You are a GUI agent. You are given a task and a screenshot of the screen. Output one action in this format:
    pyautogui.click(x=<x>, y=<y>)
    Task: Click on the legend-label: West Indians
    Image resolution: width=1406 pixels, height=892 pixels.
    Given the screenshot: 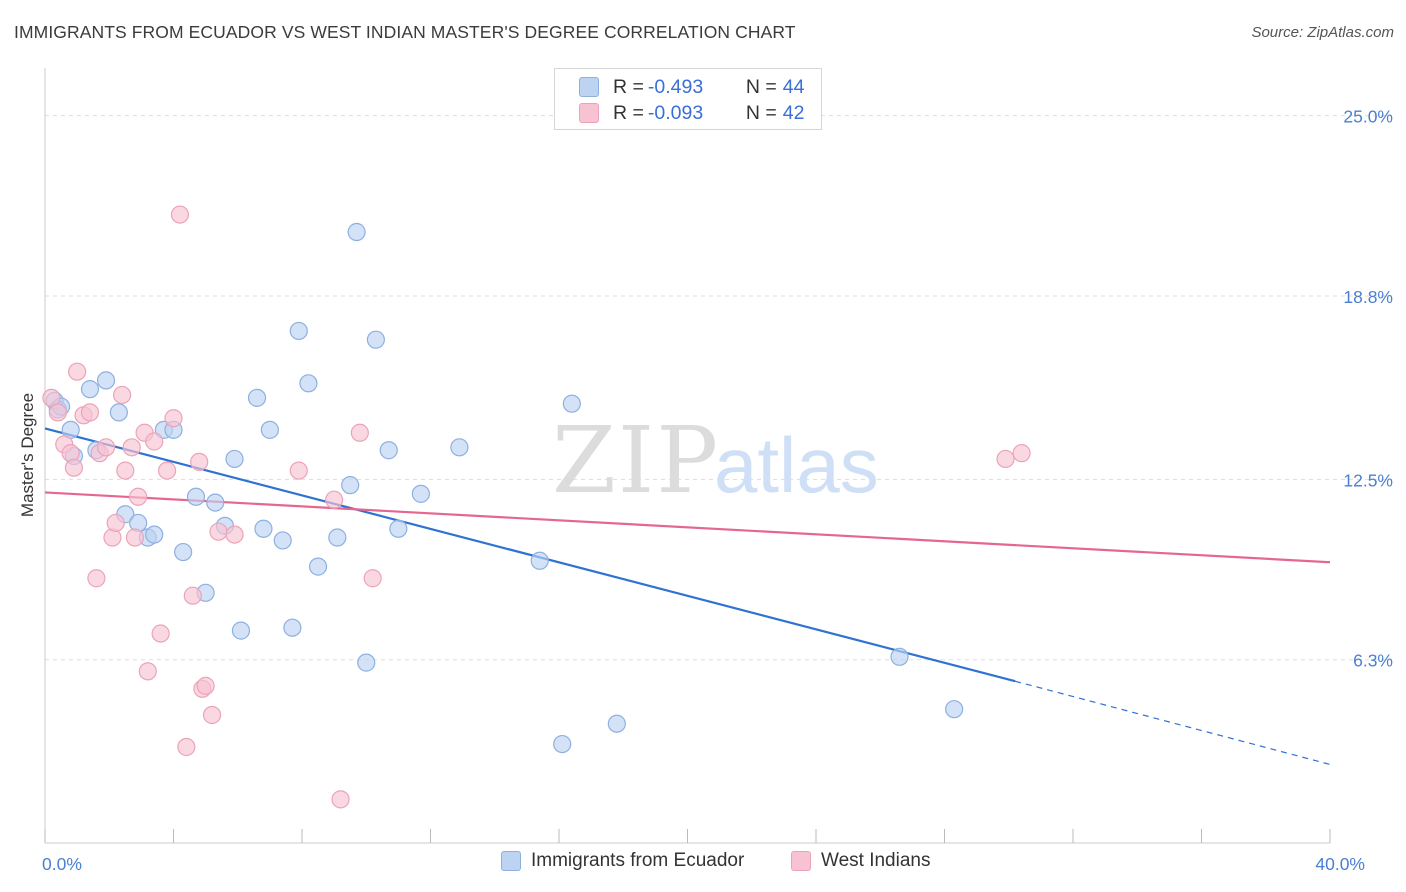 What is the action you would take?
    pyautogui.click(x=876, y=860)
    